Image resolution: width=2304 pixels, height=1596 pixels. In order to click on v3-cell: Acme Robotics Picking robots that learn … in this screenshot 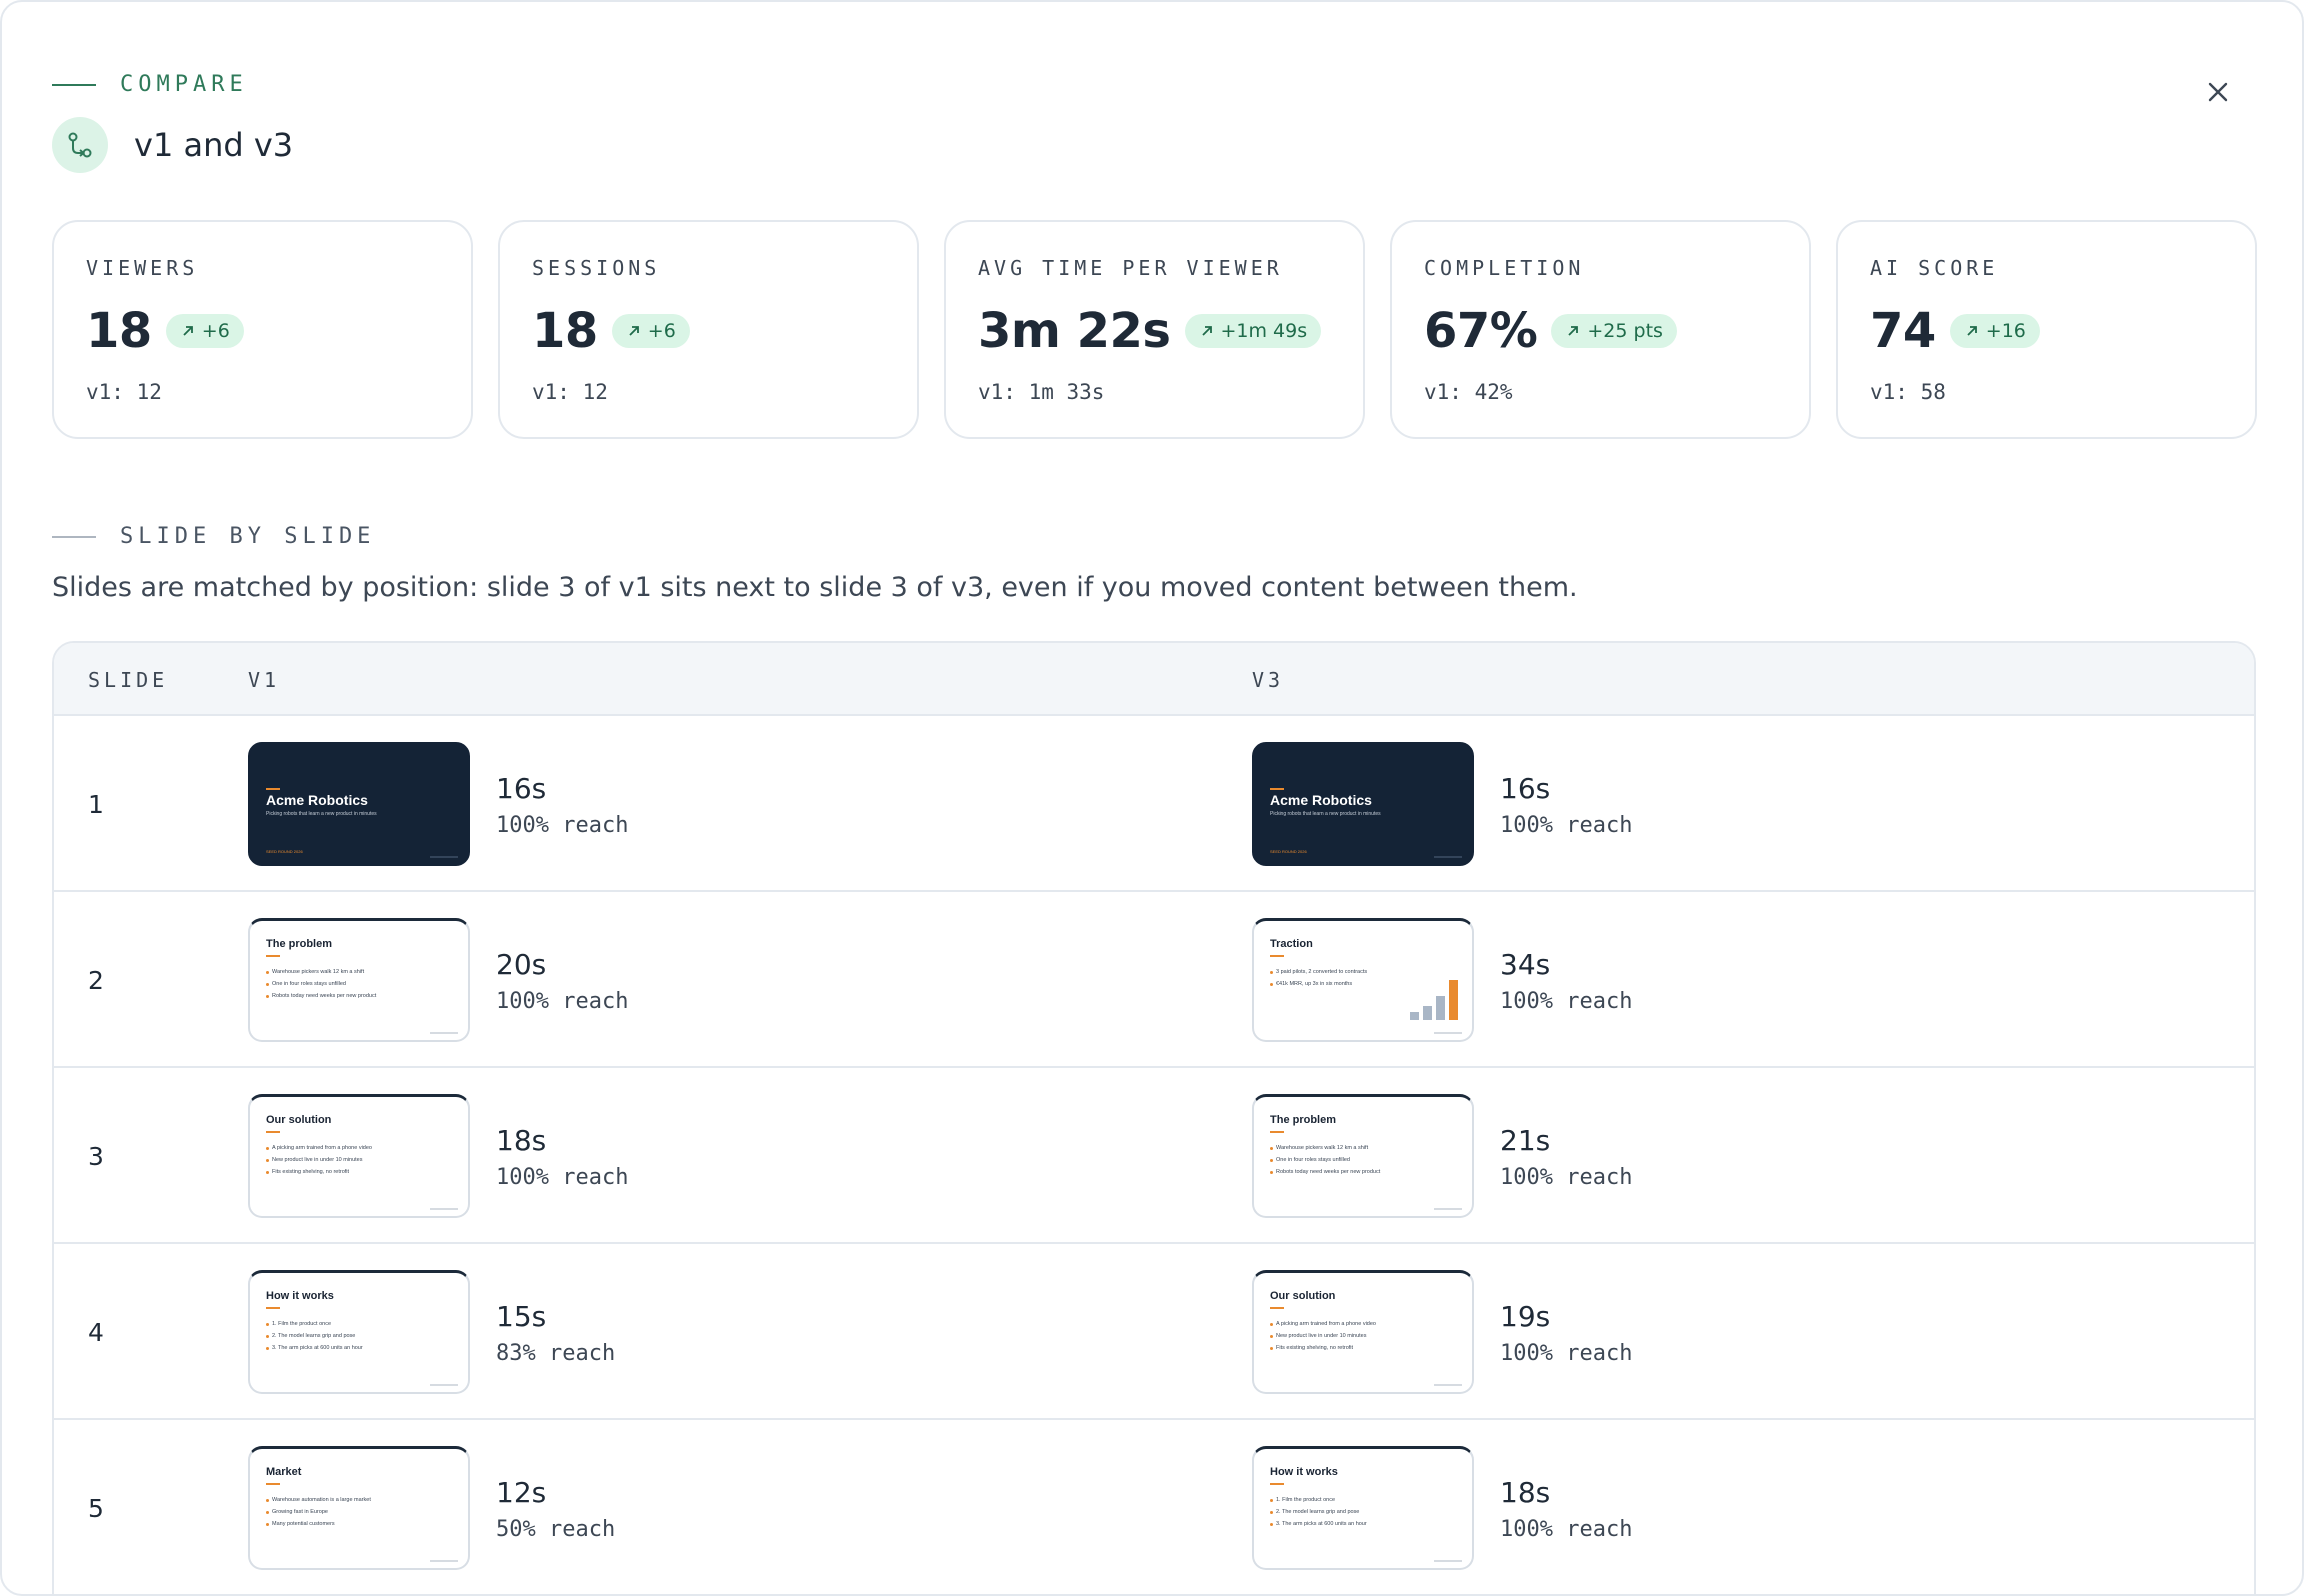, I will do `click(1442, 804)`.